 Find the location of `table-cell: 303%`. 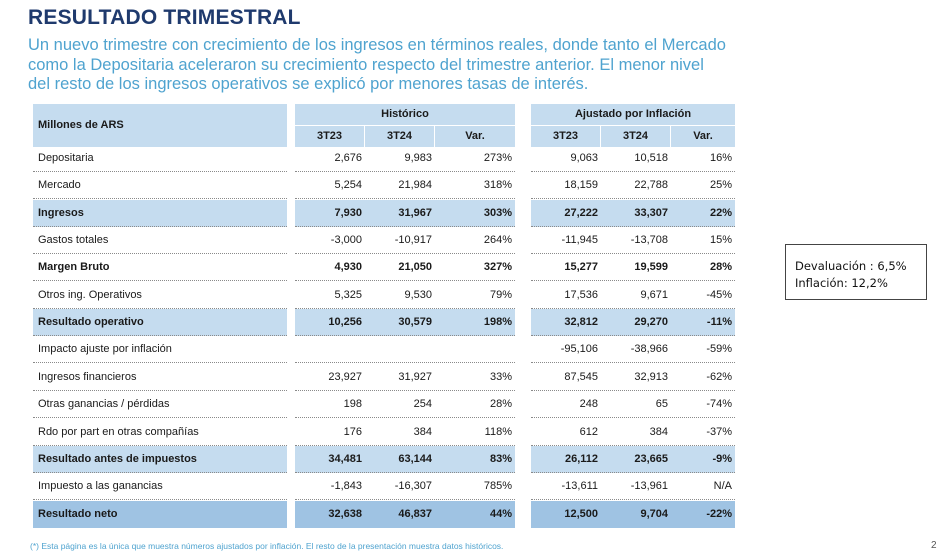

table-cell: 303% is located at coordinates (475, 213).